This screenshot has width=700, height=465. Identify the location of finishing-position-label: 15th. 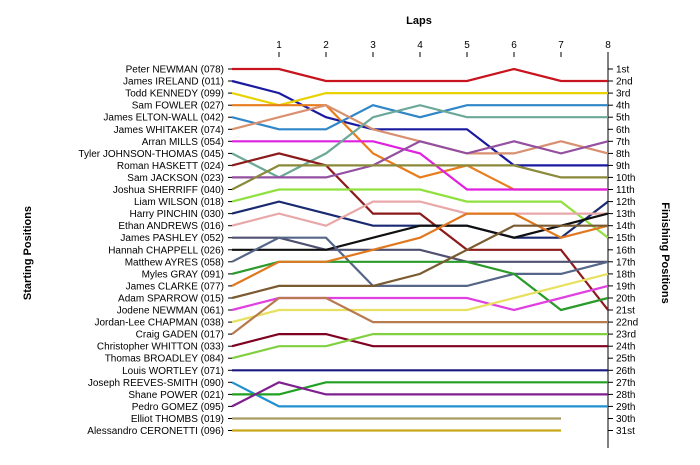
(625, 238).